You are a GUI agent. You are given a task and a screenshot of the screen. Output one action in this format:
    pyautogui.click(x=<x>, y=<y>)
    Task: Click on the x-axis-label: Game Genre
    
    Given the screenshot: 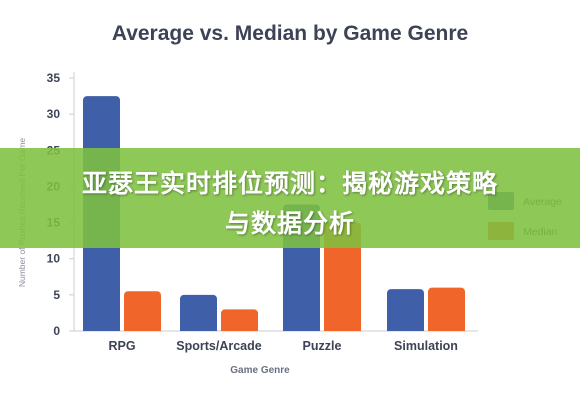 What is the action you would take?
    pyautogui.click(x=260, y=370)
    